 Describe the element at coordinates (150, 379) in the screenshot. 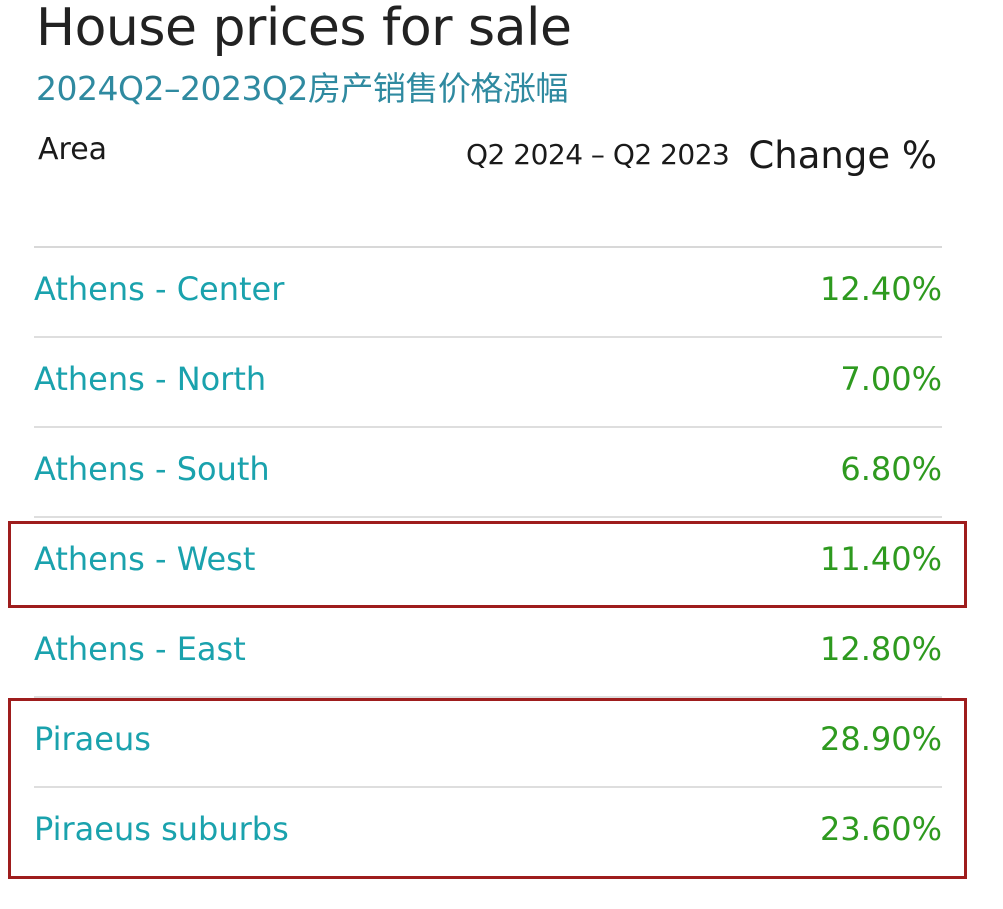

I see `row-area-label: Athens - North` at that location.